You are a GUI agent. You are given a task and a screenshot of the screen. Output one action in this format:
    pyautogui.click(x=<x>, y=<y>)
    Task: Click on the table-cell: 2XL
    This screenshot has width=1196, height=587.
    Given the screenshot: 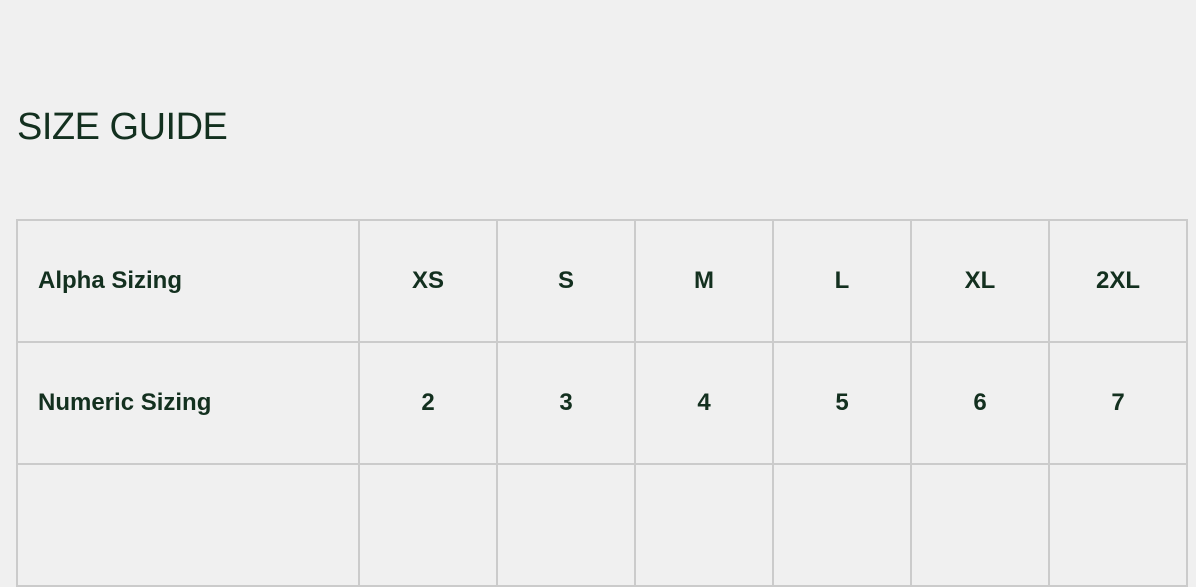 What is the action you would take?
    pyautogui.click(x=1118, y=281)
    